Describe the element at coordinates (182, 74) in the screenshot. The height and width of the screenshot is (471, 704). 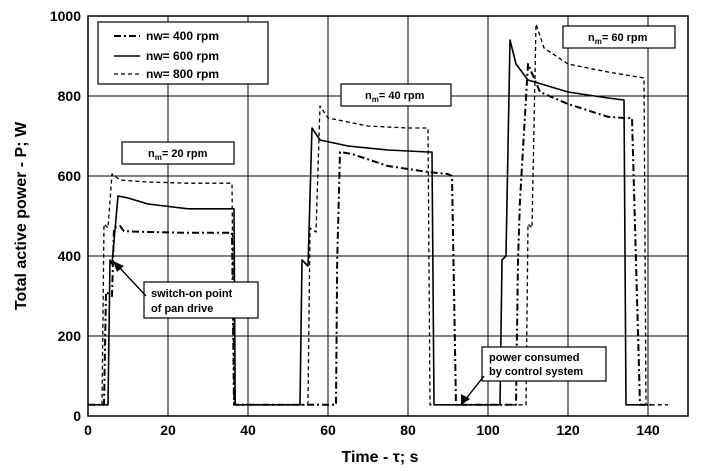
I see `legend-label-800: nw= 800 rpm` at that location.